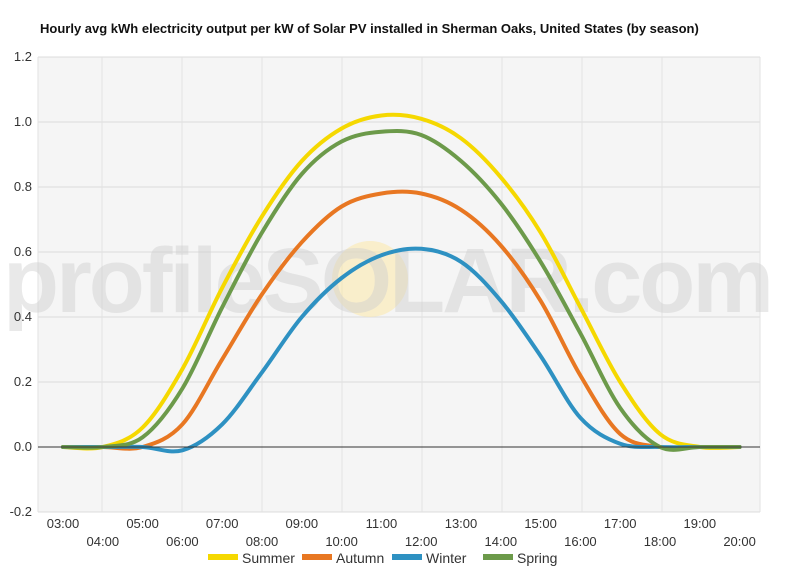  Describe the element at coordinates (341, 541) in the screenshot. I see `x-tick-label: 10:00` at that location.